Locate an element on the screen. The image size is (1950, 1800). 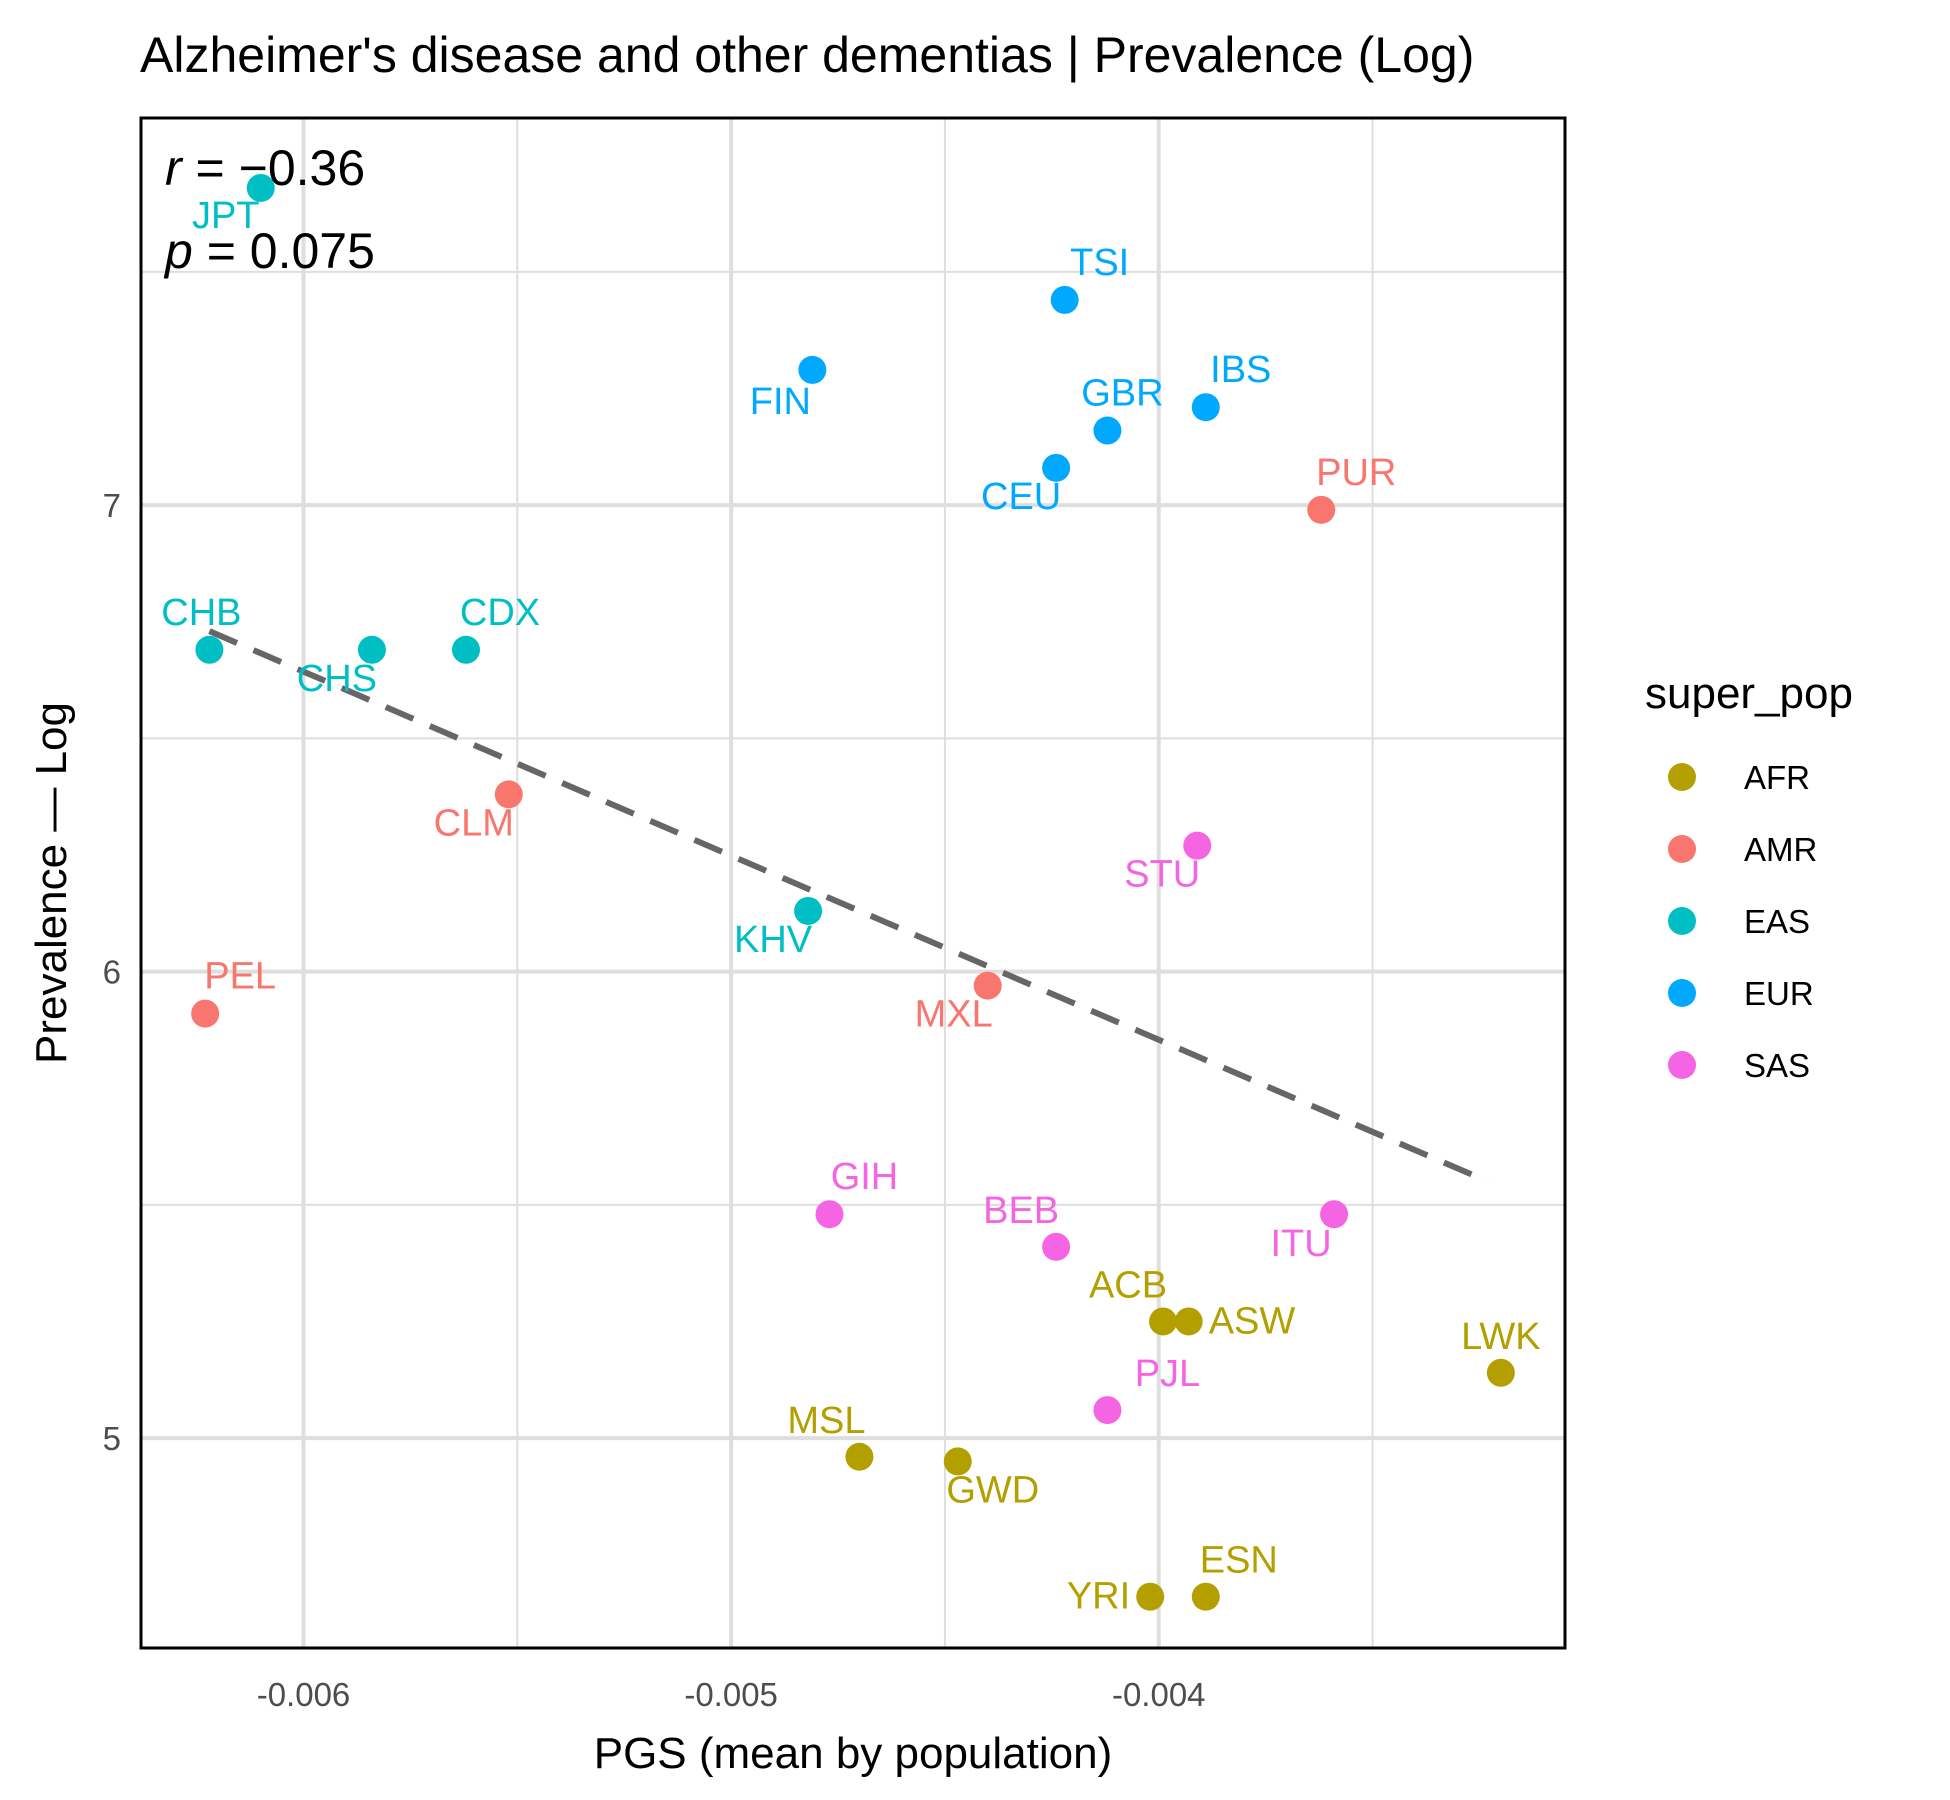
data-point-tsi is located at coordinates (1064, 299).